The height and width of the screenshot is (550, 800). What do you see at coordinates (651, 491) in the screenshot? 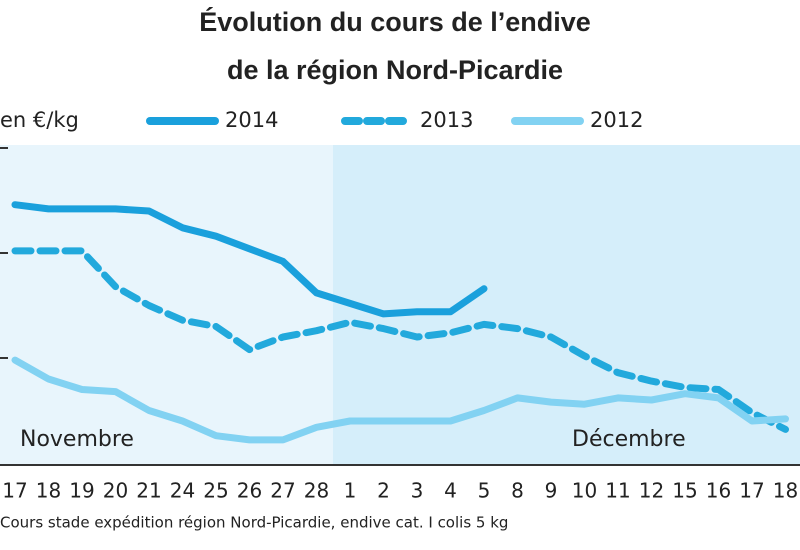
I see `x-tick-label: 12` at bounding box center [651, 491].